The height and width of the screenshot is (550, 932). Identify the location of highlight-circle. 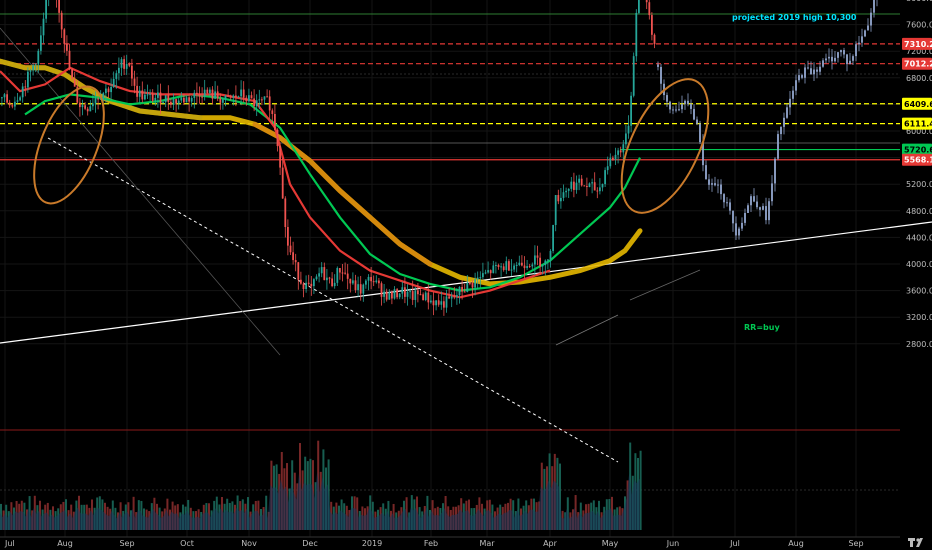
(665, 146).